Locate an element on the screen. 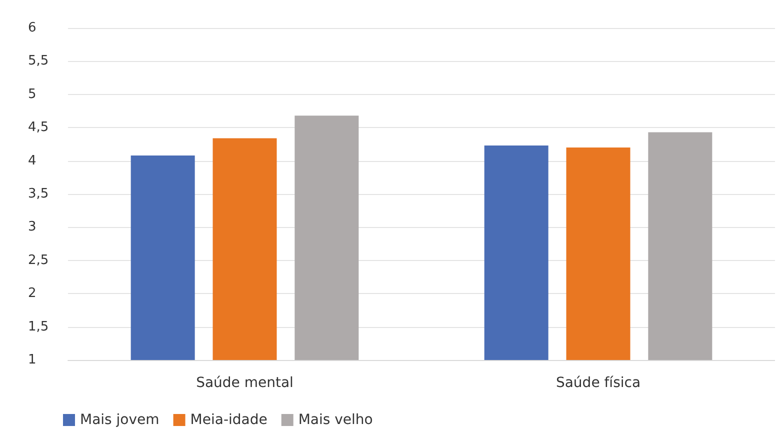  legend-label: Mais jovem is located at coordinates (120, 420).